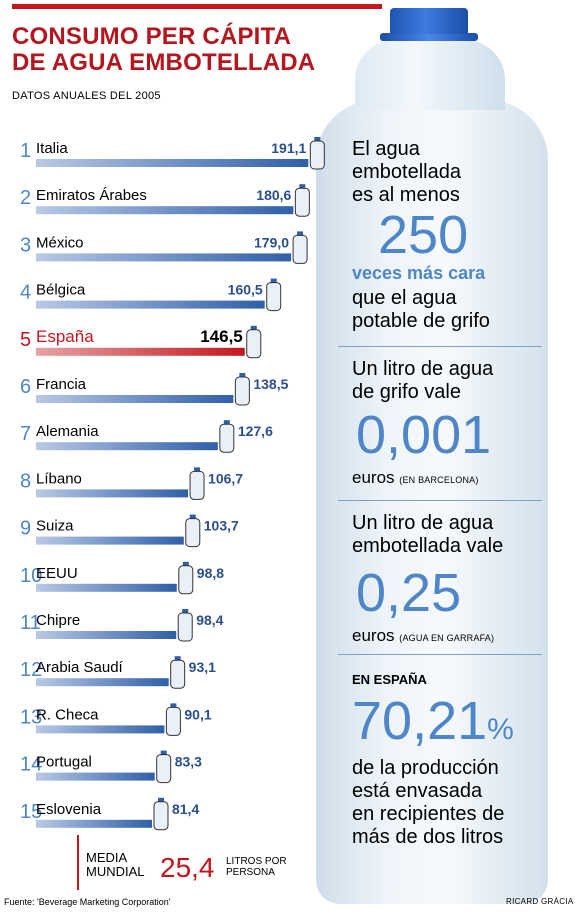  Describe the element at coordinates (78, 862) in the screenshot. I see `media-marker-line` at that location.